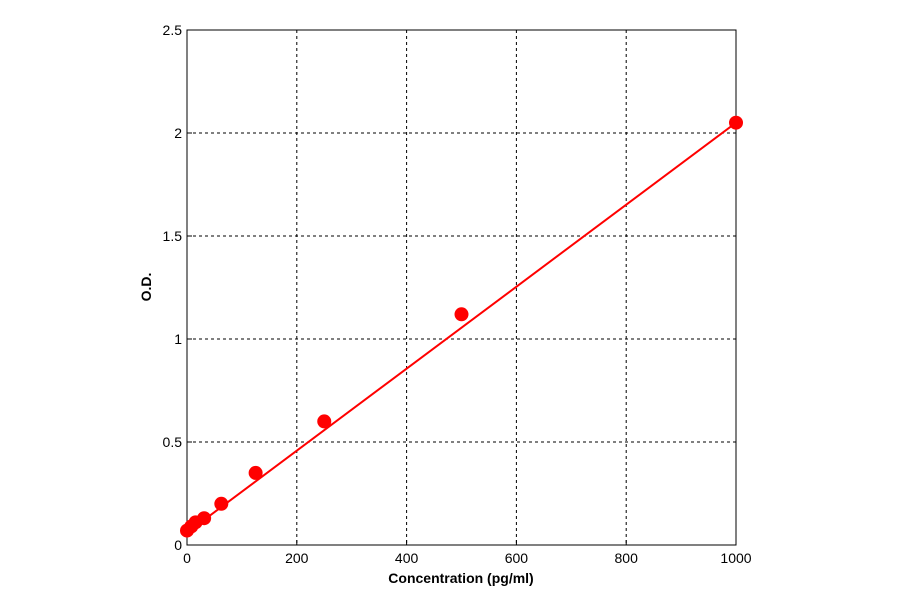 Image resolution: width=900 pixels, height=594 pixels. I want to click on x-tick-label: 800, so click(627, 558).